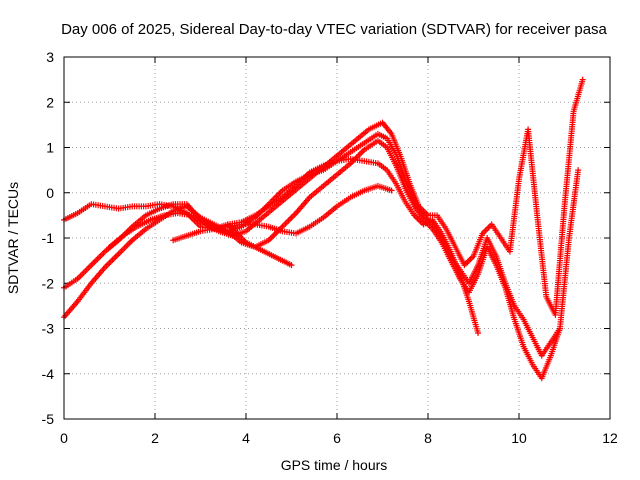 The width and height of the screenshot is (640, 480). What do you see at coordinates (282, 213) in the screenshot?
I see `series-trace-e` at bounding box center [282, 213].